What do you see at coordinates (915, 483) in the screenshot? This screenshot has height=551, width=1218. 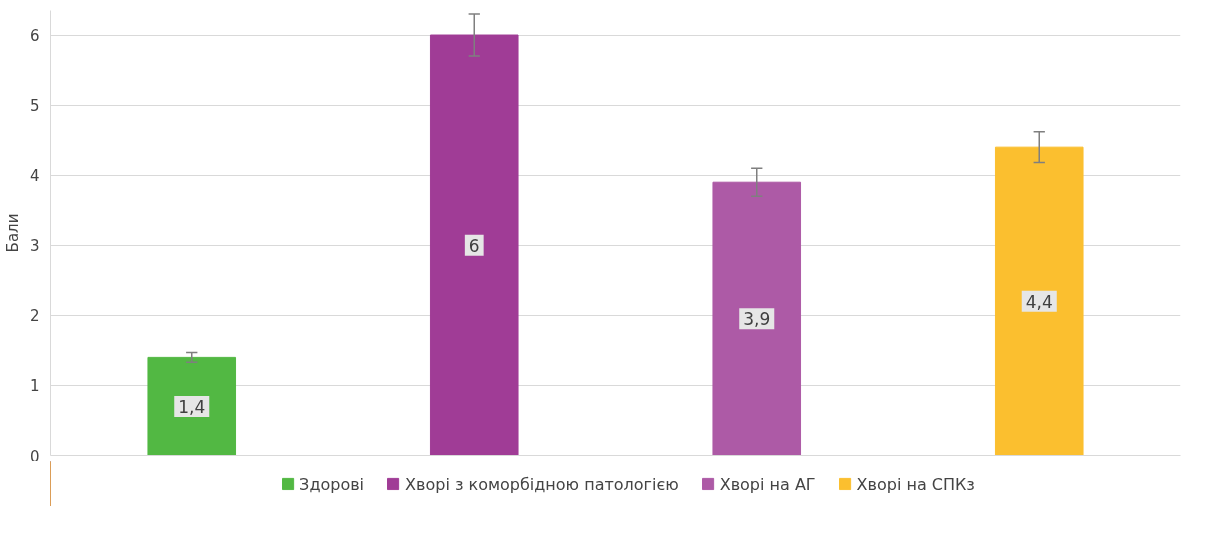 I see `legend-label: Хворі на СПКз` at bounding box center [915, 483].